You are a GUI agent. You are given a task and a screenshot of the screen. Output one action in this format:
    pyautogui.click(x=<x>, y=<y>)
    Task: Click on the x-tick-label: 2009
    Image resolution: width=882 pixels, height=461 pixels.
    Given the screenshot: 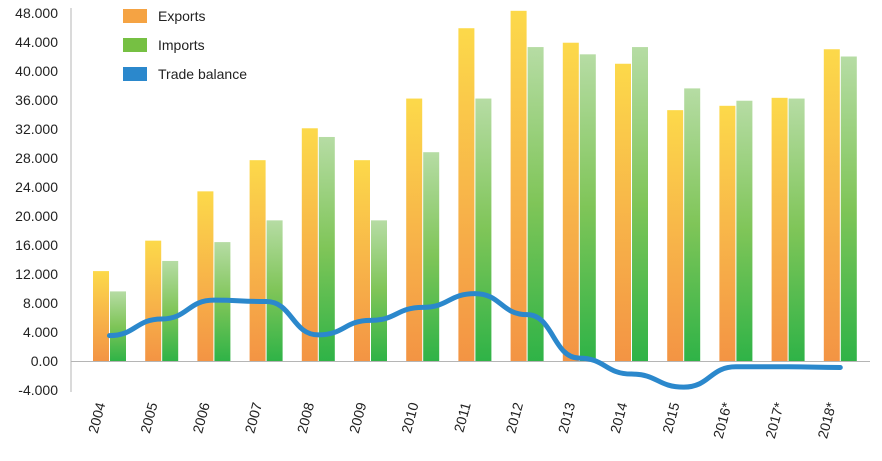 What is the action you would take?
    pyautogui.click(x=358, y=417)
    